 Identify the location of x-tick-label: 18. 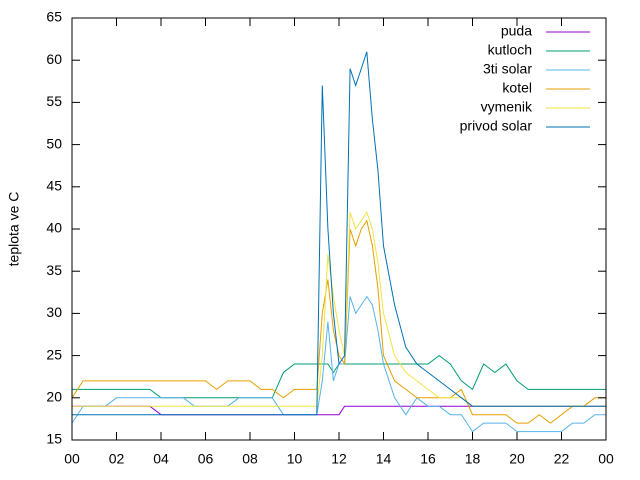
(473, 459).